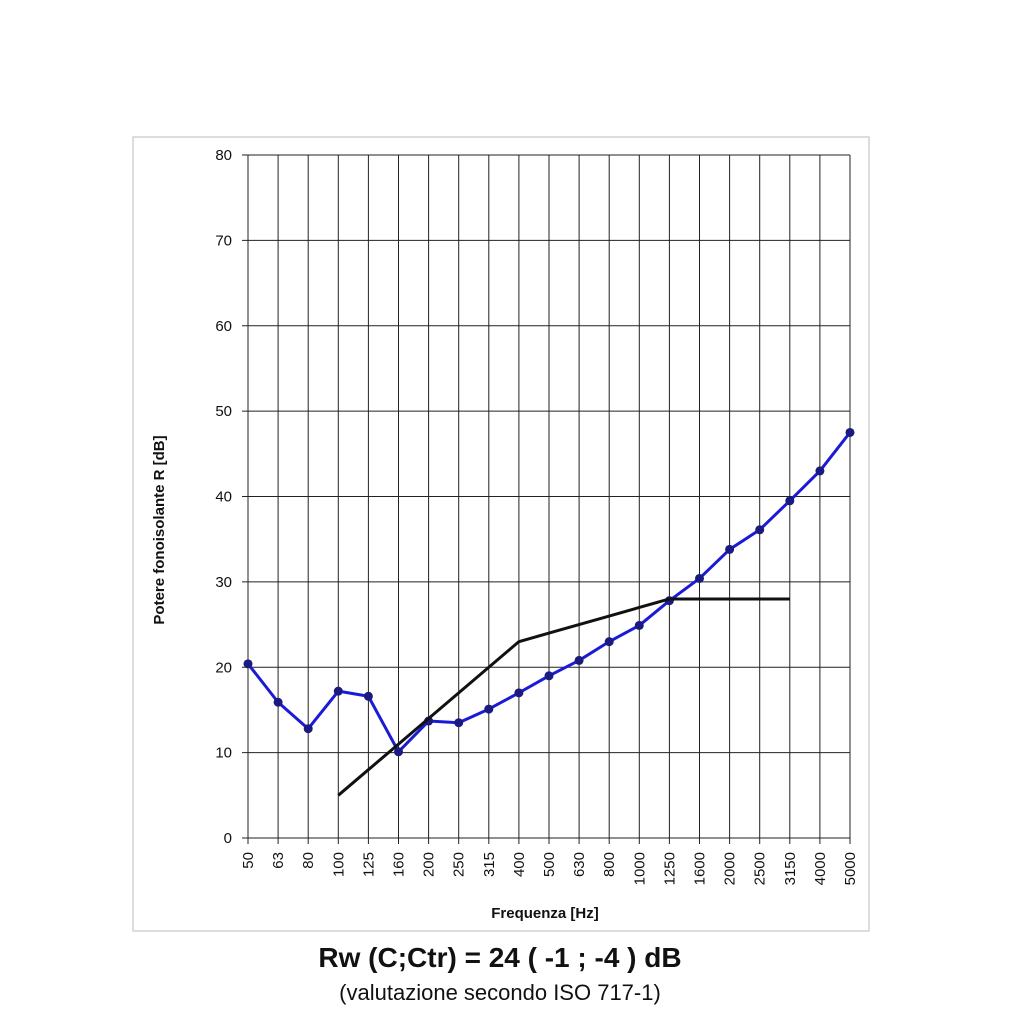 The height and width of the screenshot is (1029, 1024). What do you see at coordinates (223, 326) in the screenshot?
I see `y-tick-label: 60` at bounding box center [223, 326].